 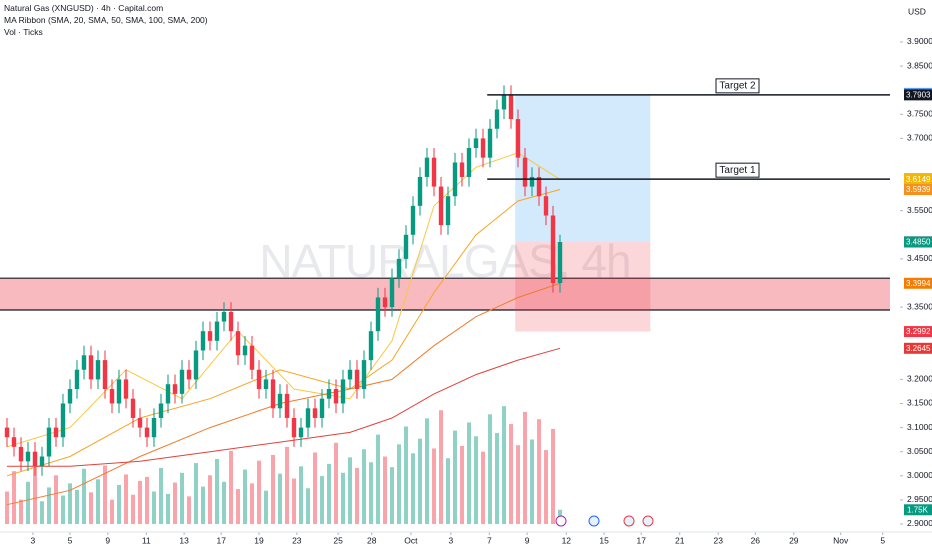 I want to click on x-tick-label: 5, so click(x=882, y=540).